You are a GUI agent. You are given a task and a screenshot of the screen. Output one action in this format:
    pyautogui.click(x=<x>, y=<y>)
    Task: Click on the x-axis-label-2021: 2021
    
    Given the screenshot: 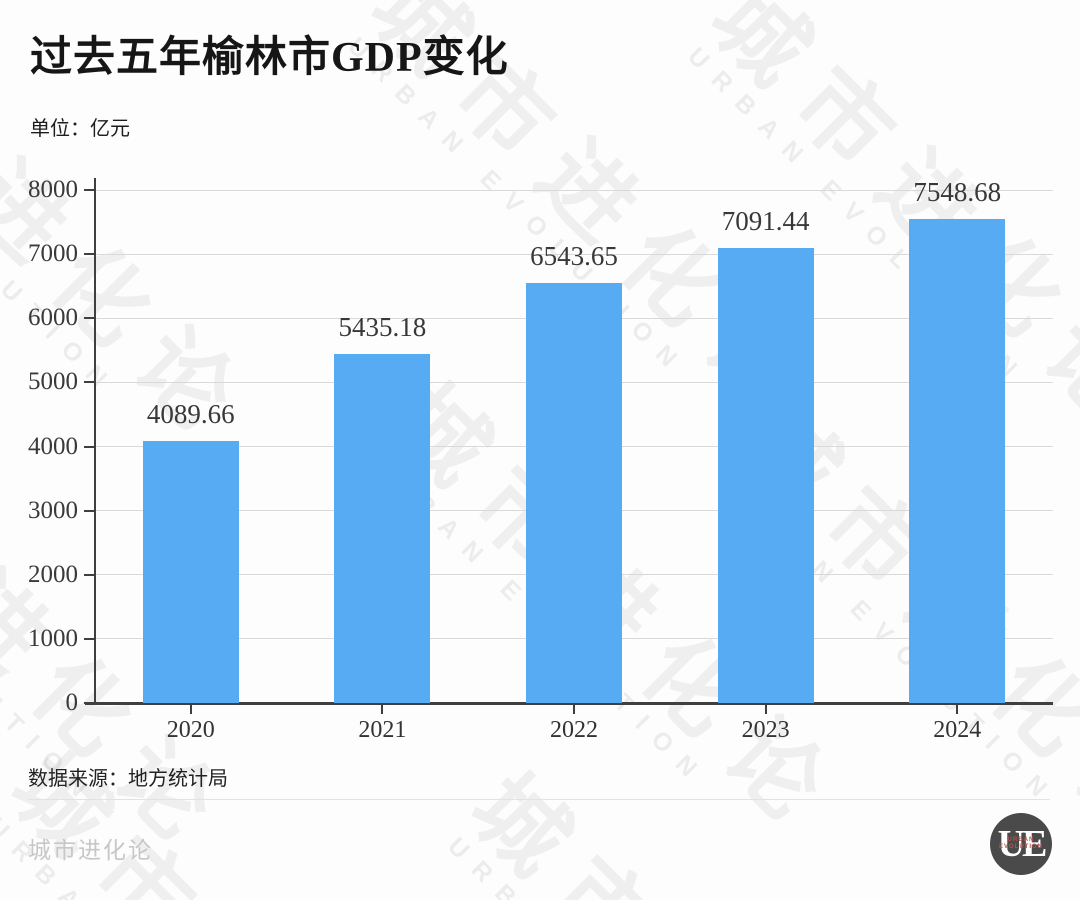 What is the action you would take?
    pyautogui.click(x=382, y=730)
    